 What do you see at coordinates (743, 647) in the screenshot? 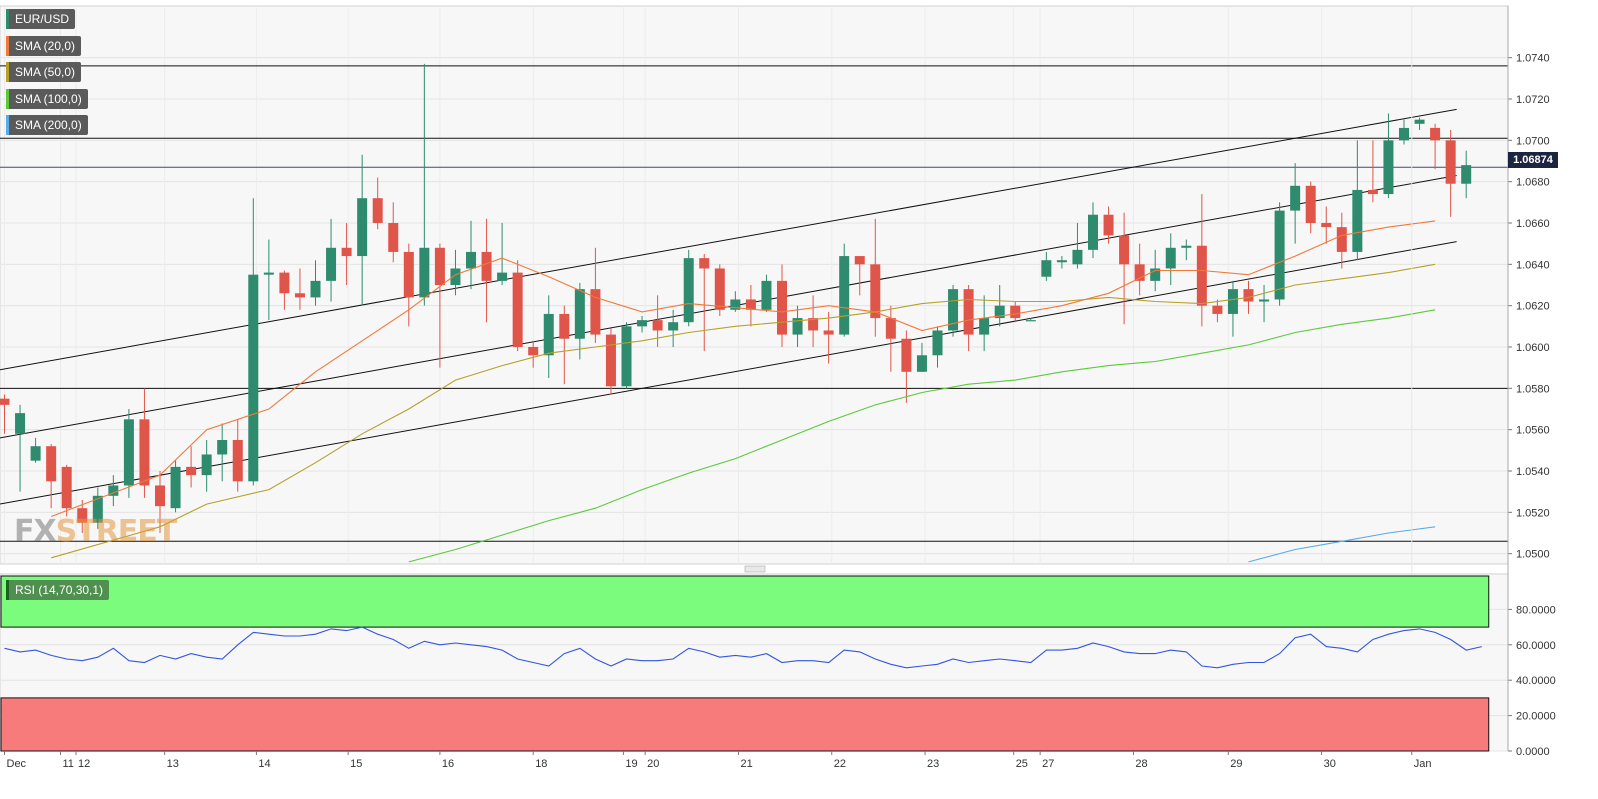
I see `rsi-line` at bounding box center [743, 647].